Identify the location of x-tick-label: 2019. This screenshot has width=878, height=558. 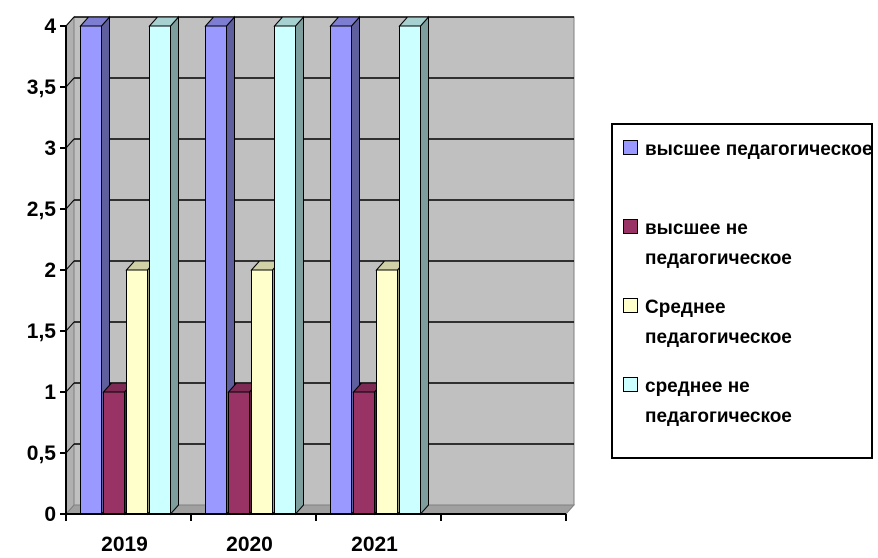
(124, 544).